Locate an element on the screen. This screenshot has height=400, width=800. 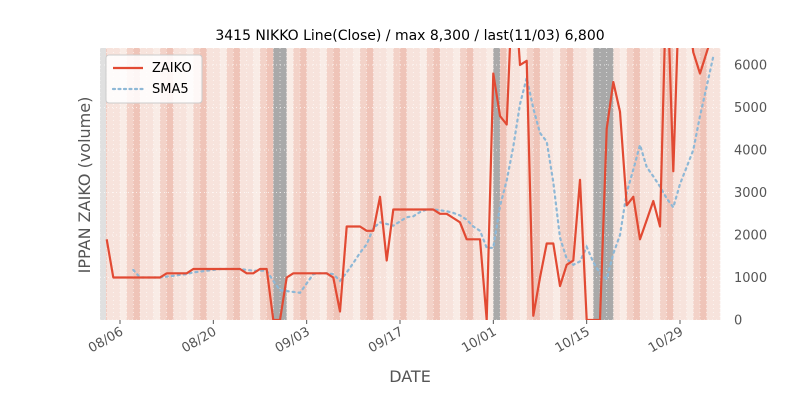
x-tick-label: 10/01 is located at coordinates (479, 340).